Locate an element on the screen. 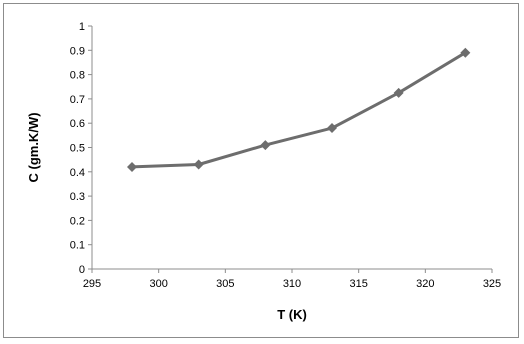 This screenshot has width=524, height=344. x-tick-label: 315 is located at coordinates (358, 284).